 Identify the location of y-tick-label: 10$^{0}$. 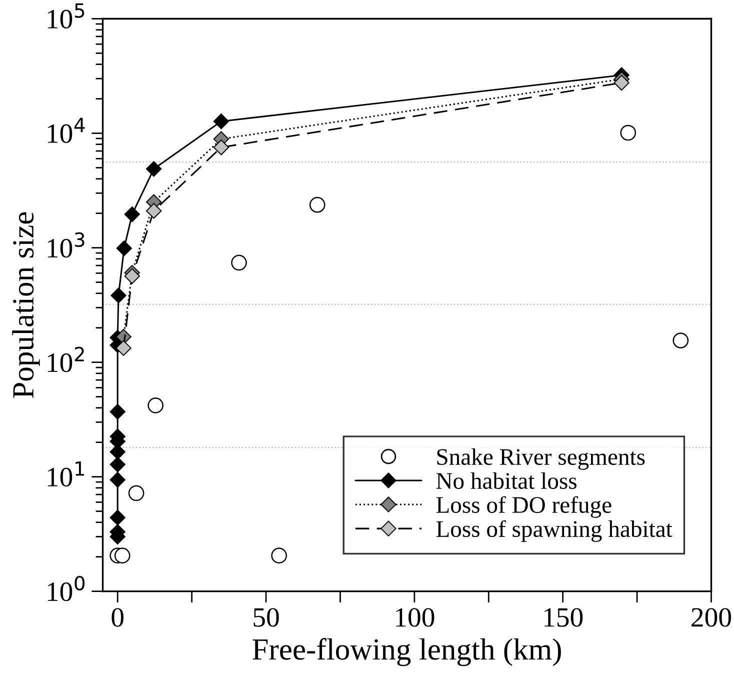
(66, 589).